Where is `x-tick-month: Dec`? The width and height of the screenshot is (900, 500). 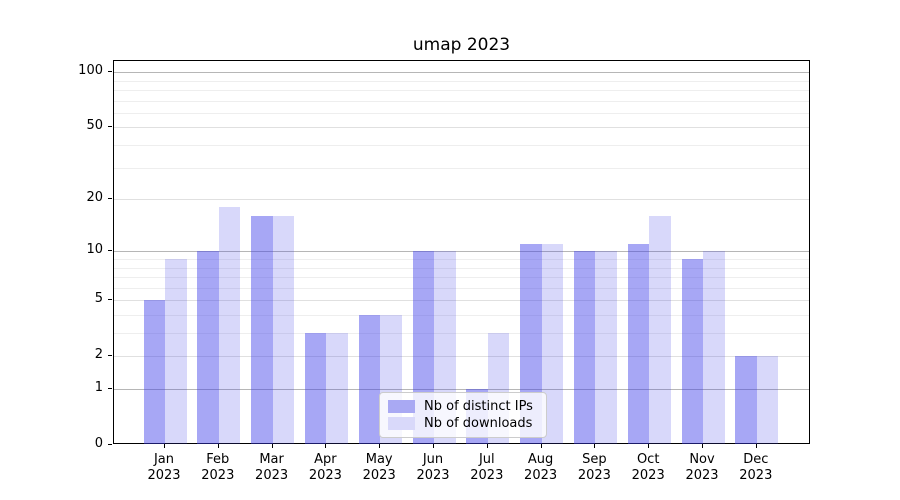
x-tick-month: Dec is located at coordinates (756, 459).